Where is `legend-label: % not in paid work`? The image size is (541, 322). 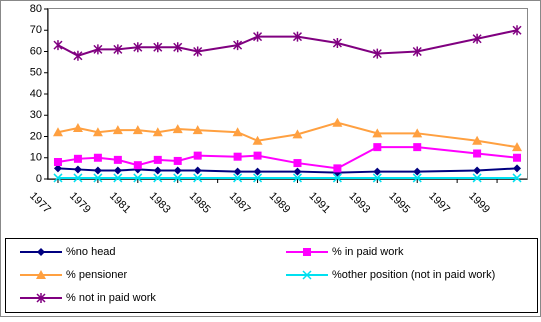
legend-label: % not in paid work is located at coordinates (111, 298).